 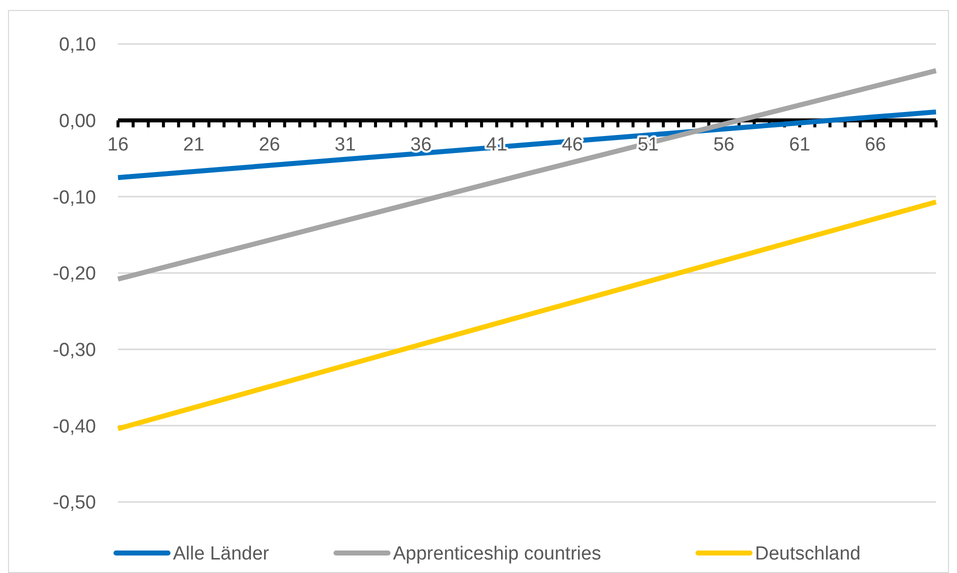 I want to click on x-tick-label: 16, so click(x=118, y=145).